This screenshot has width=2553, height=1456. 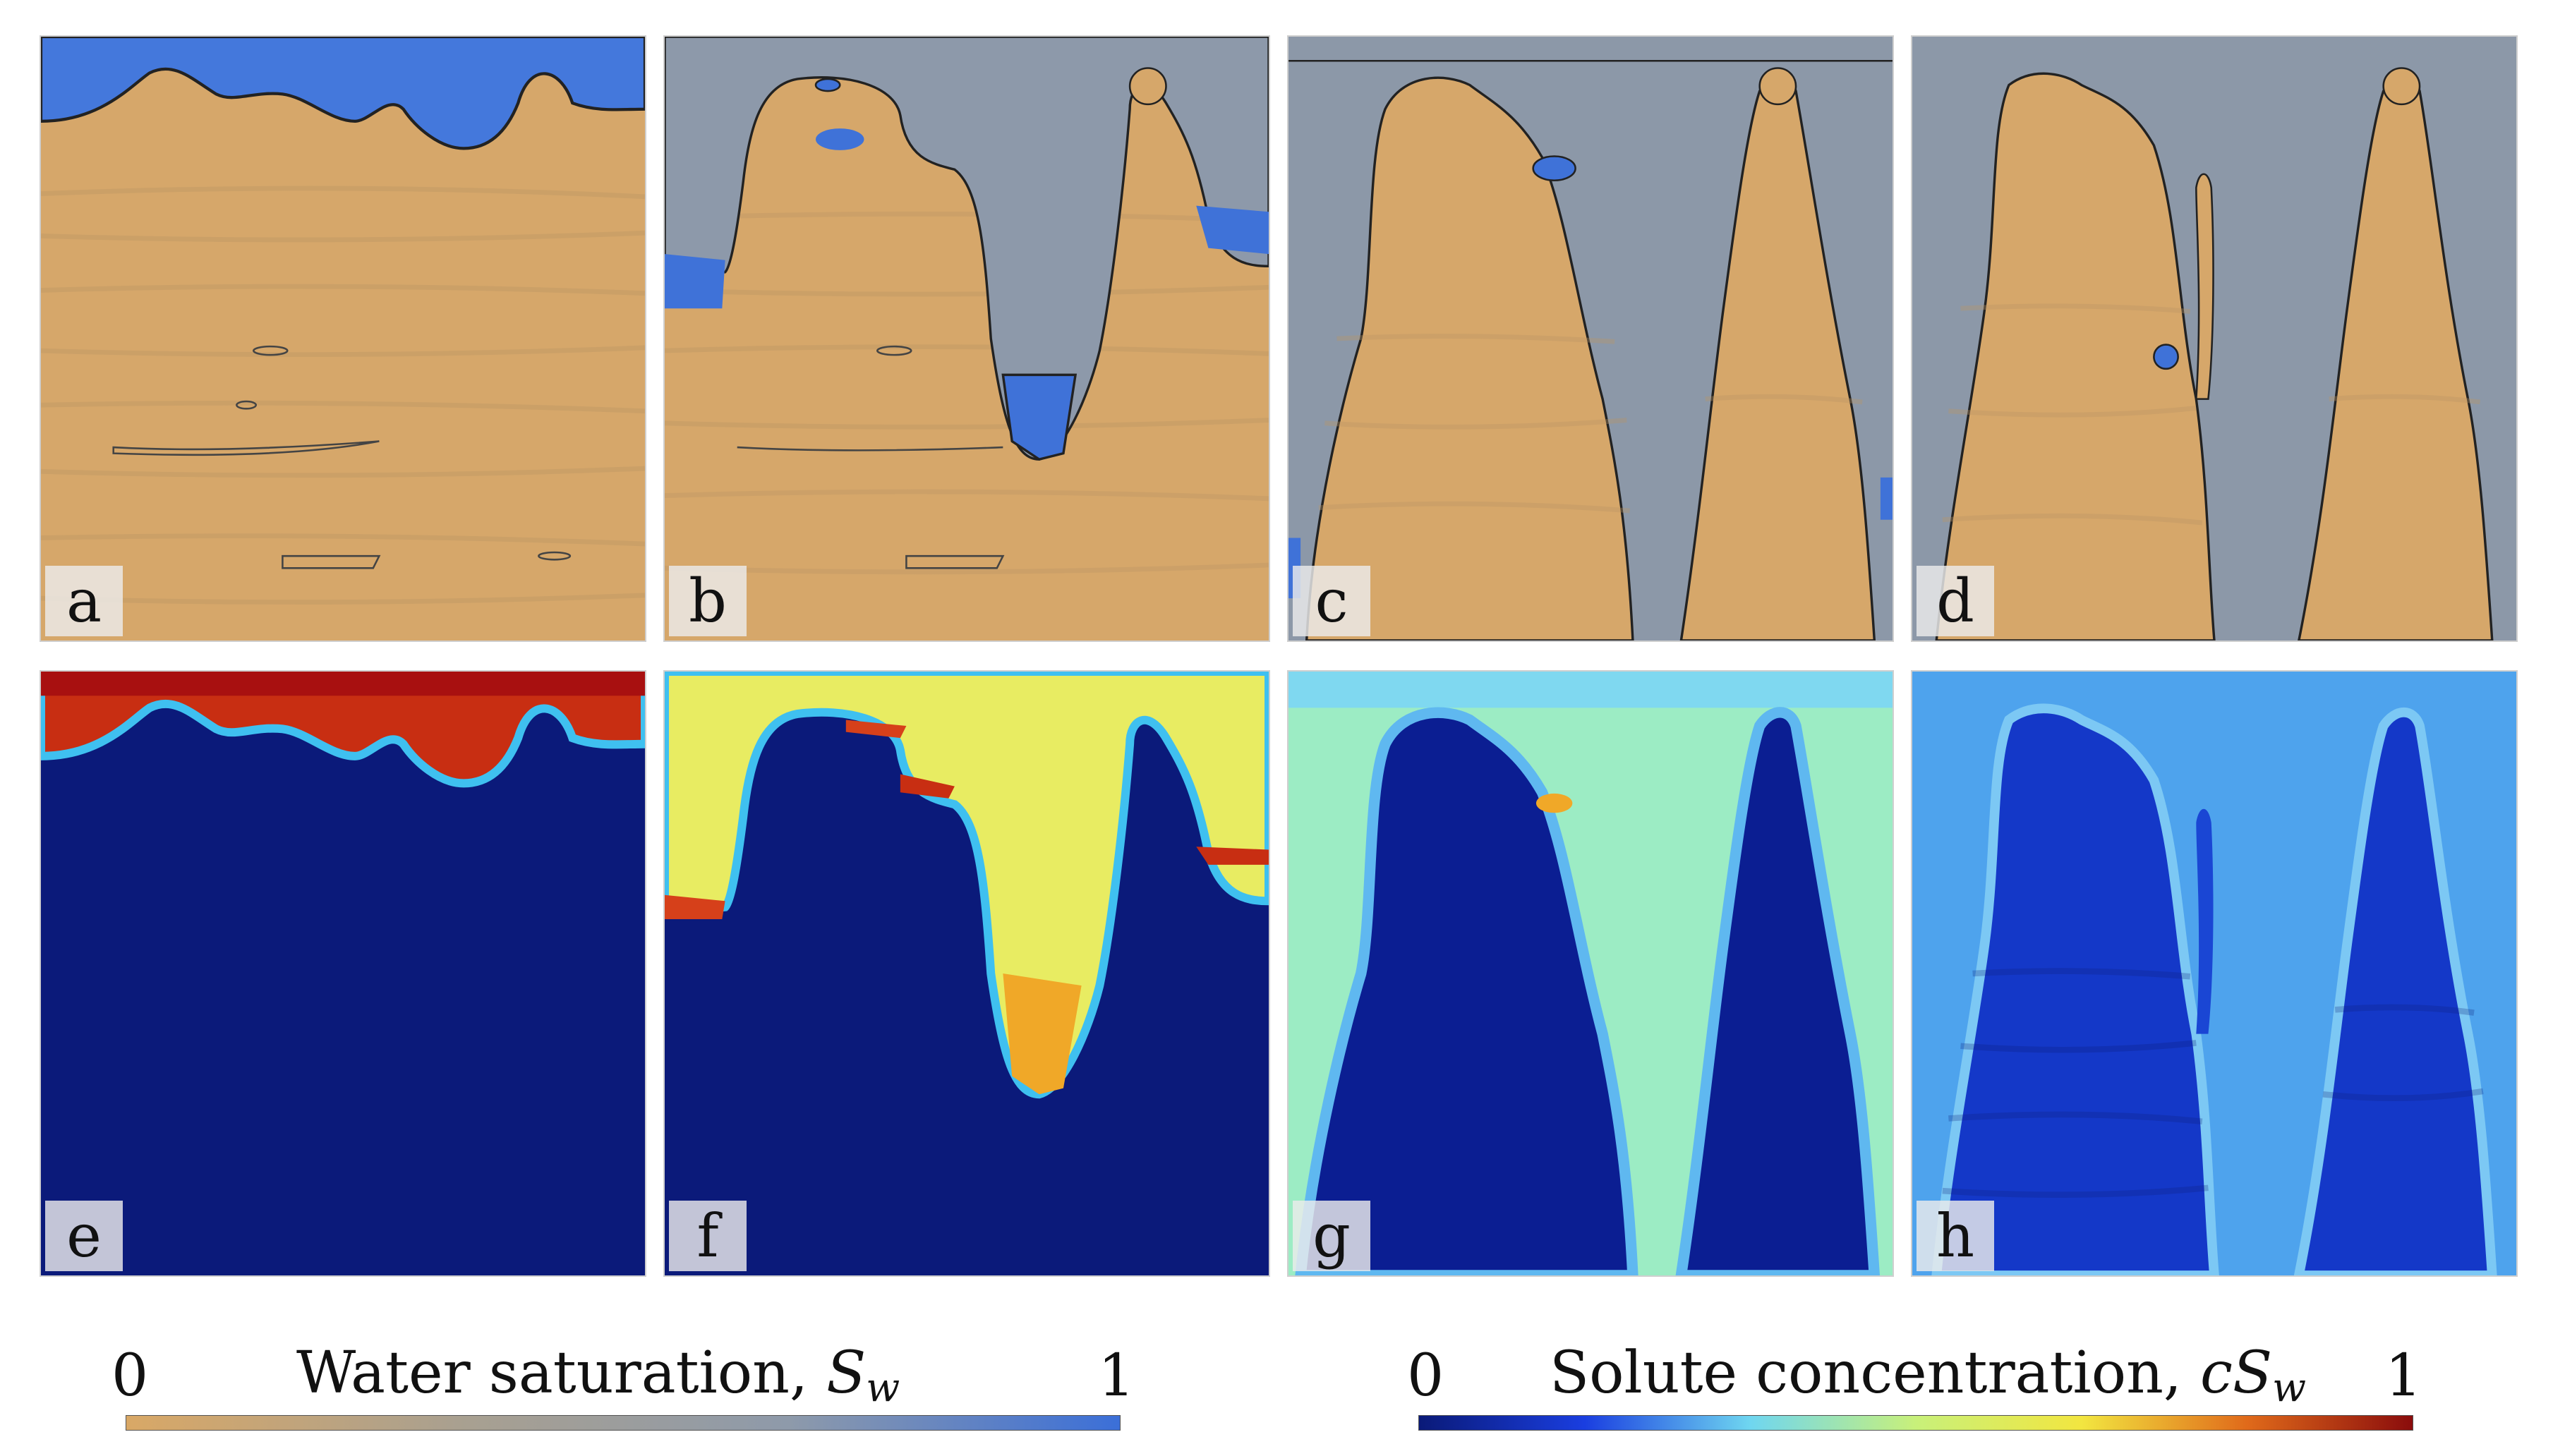 I want to click on panel-label-f: f, so click(x=708, y=1236).